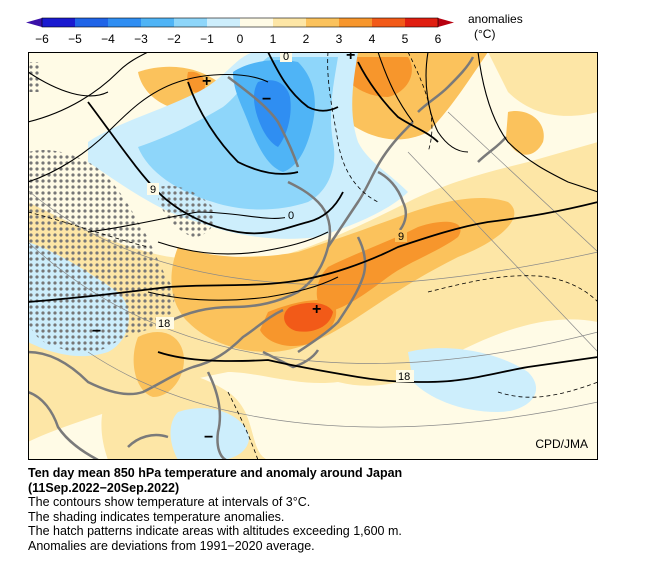 This screenshot has width=650, height=570. I want to click on colorbar-tick-label: −1, so click(207, 39).